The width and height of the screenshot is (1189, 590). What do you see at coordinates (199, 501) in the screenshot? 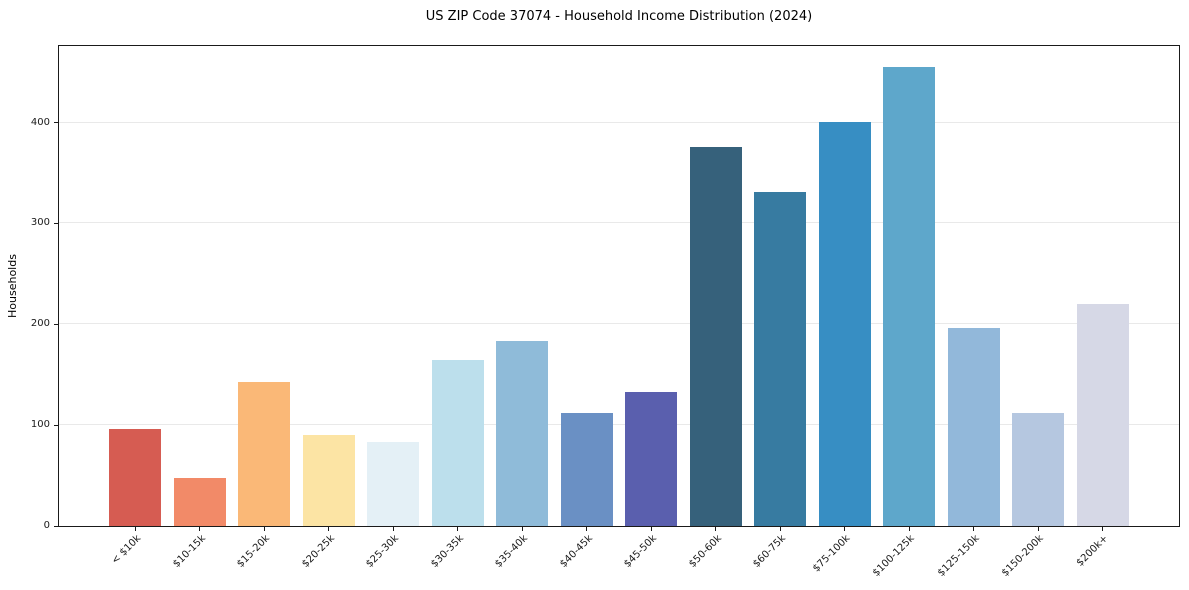
I see `bar-10-15k` at bounding box center [199, 501].